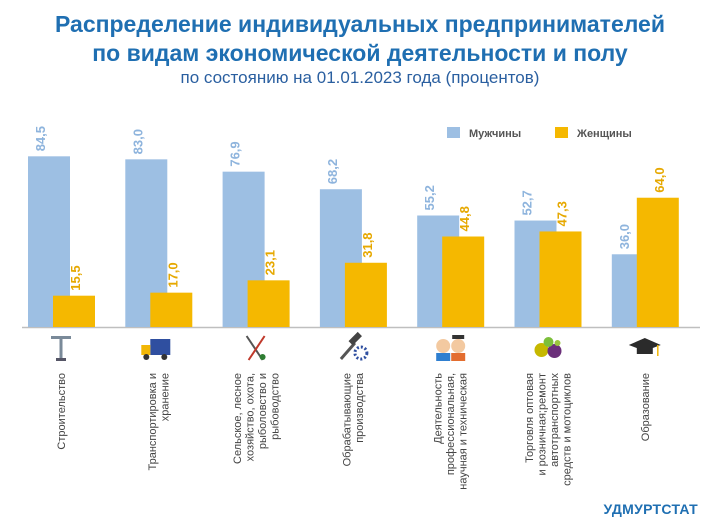  I want to click on category-label-1-line-1: хранение, so click(166, 397).